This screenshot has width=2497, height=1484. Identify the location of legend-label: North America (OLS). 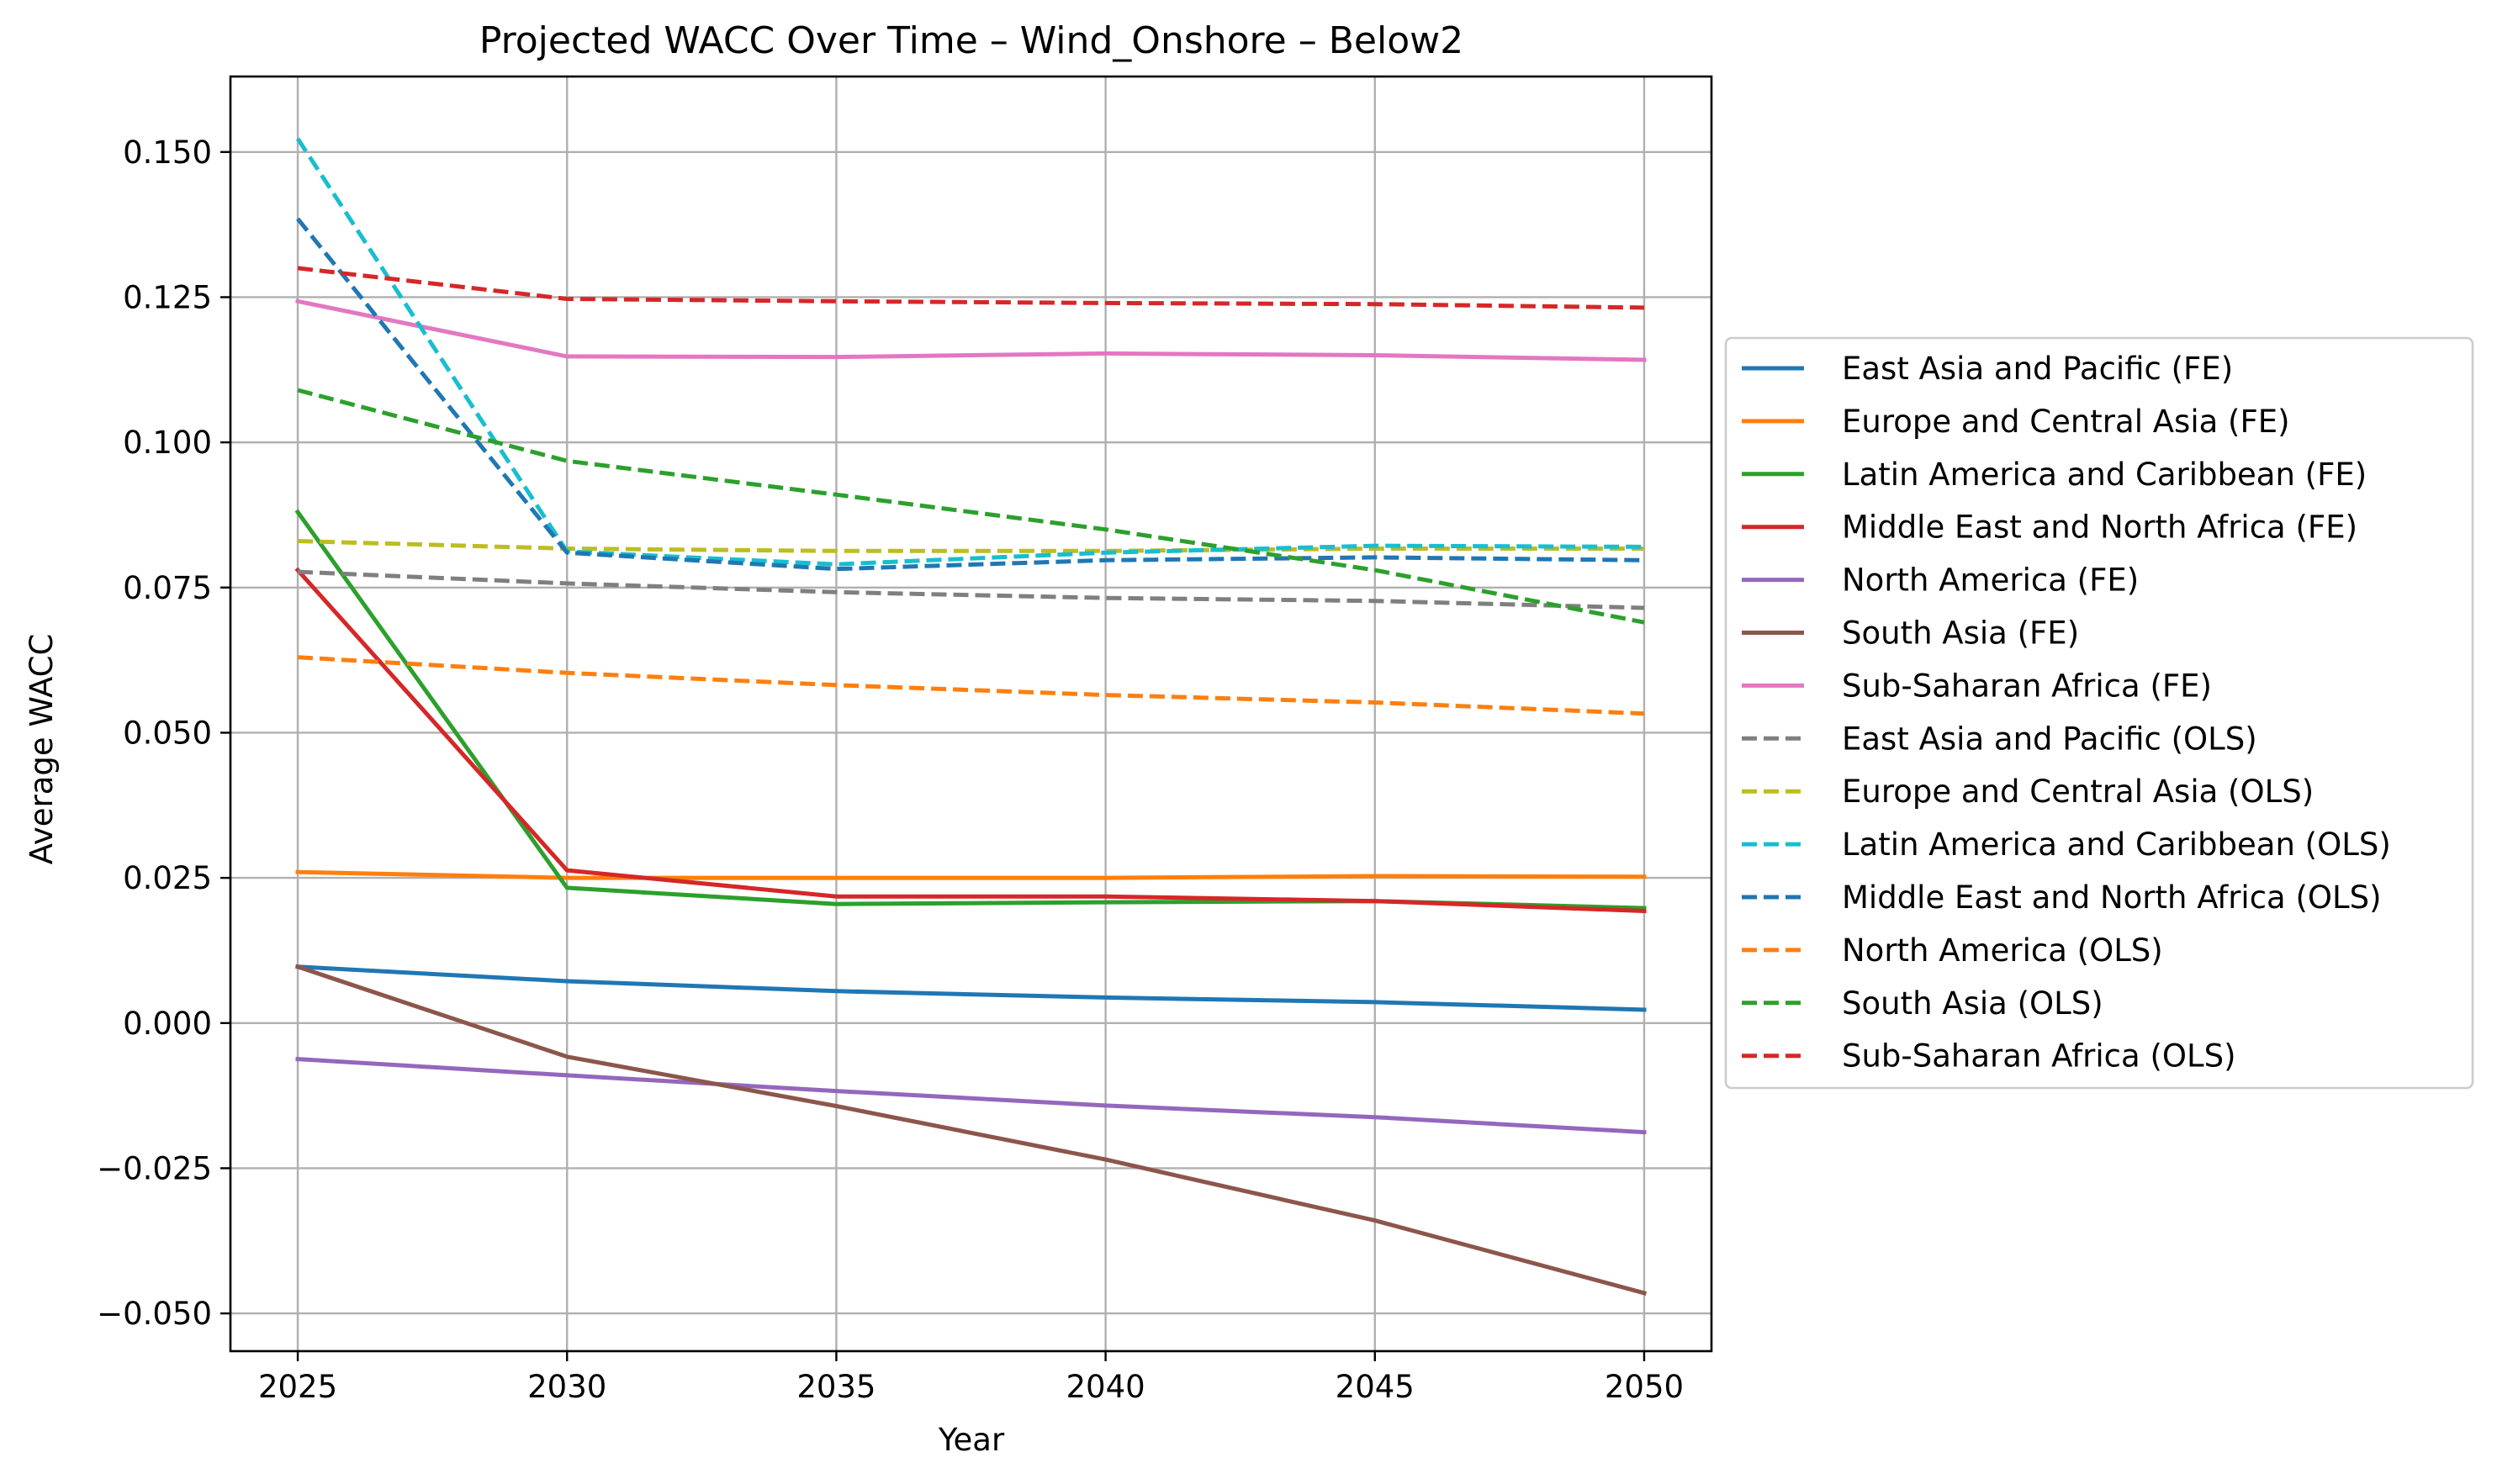
(2002, 950).